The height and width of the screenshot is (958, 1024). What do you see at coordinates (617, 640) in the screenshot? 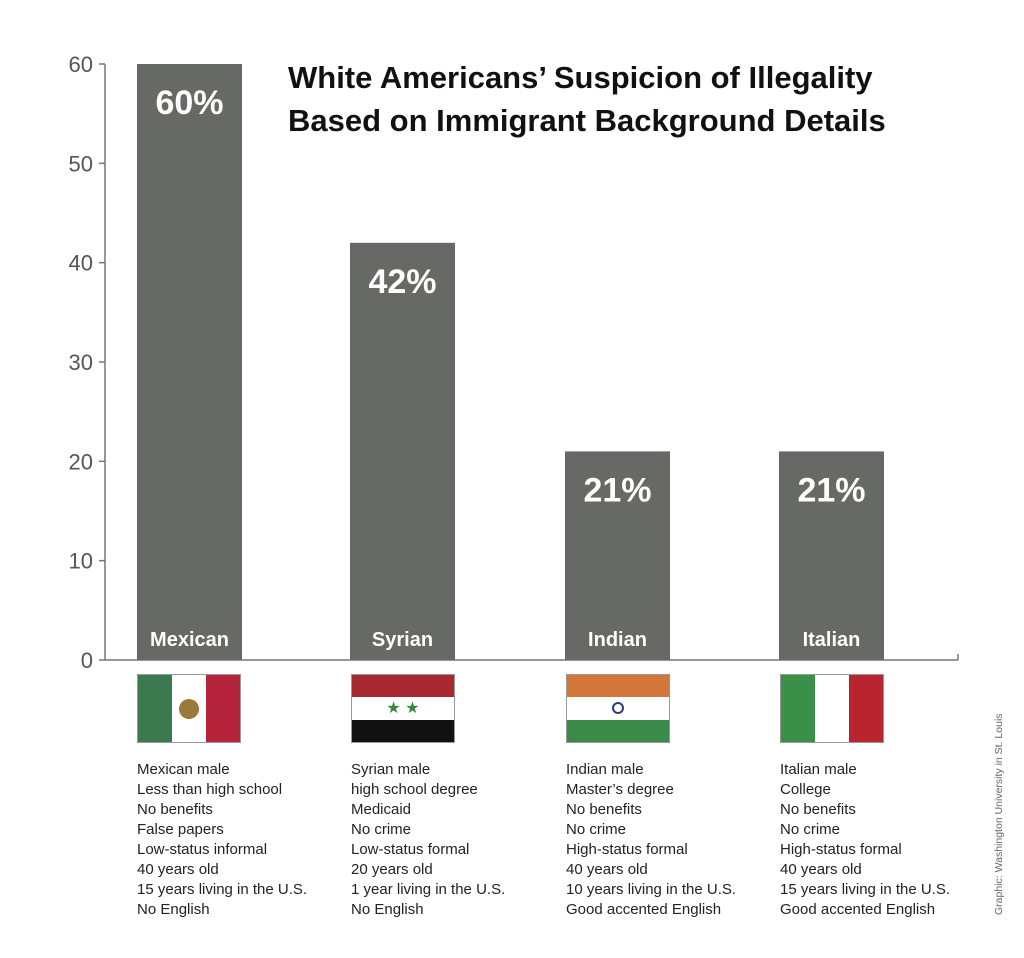
I see `category-label: Indian` at bounding box center [617, 640].